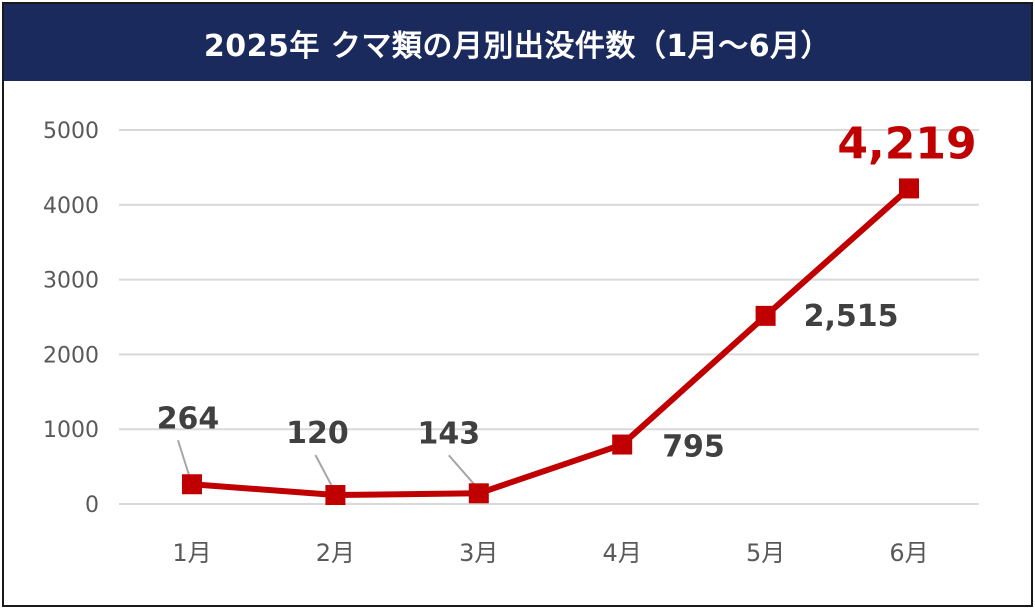 The height and width of the screenshot is (609, 1035). I want to click on x-tick-label: 4月, so click(622, 553).